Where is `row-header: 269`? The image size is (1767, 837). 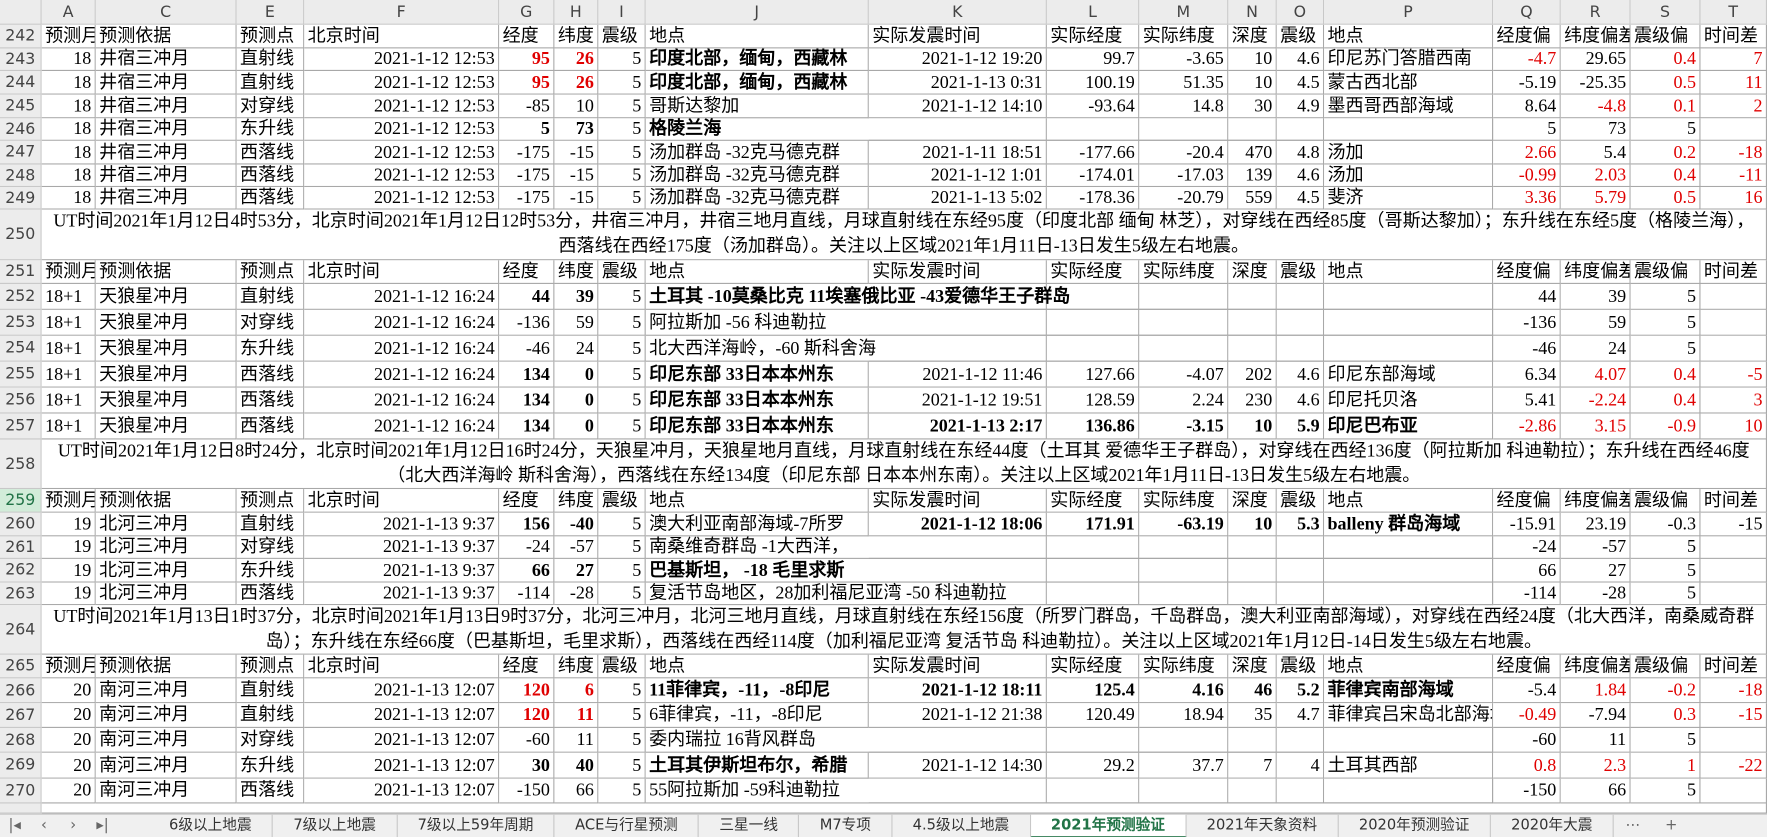
row-header: 269 is located at coordinates (21, 765).